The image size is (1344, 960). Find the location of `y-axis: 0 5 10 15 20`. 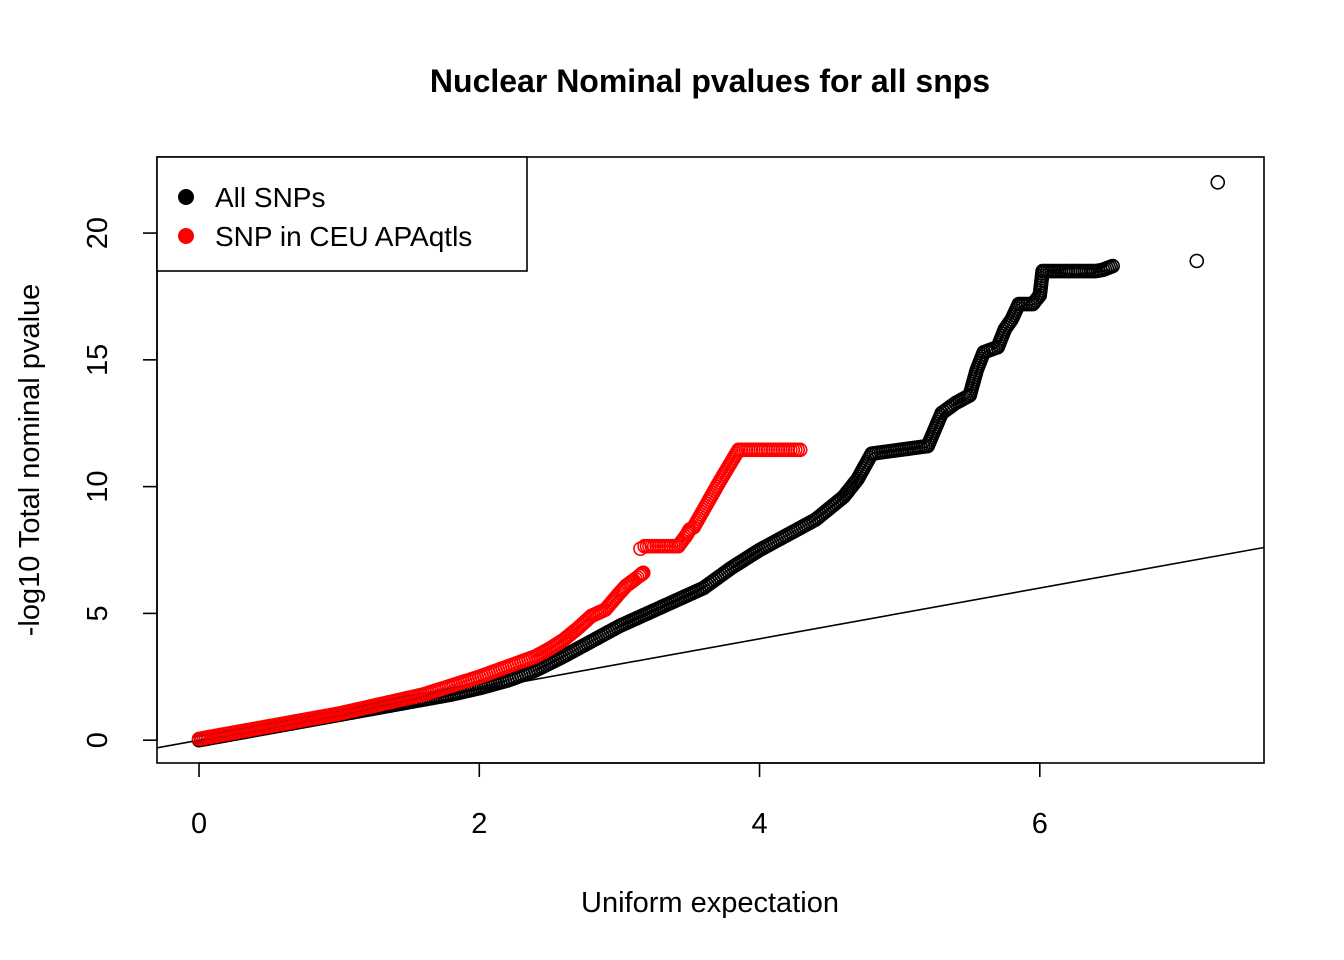

y-axis: 0 5 10 15 20 is located at coordinates (120, 482).